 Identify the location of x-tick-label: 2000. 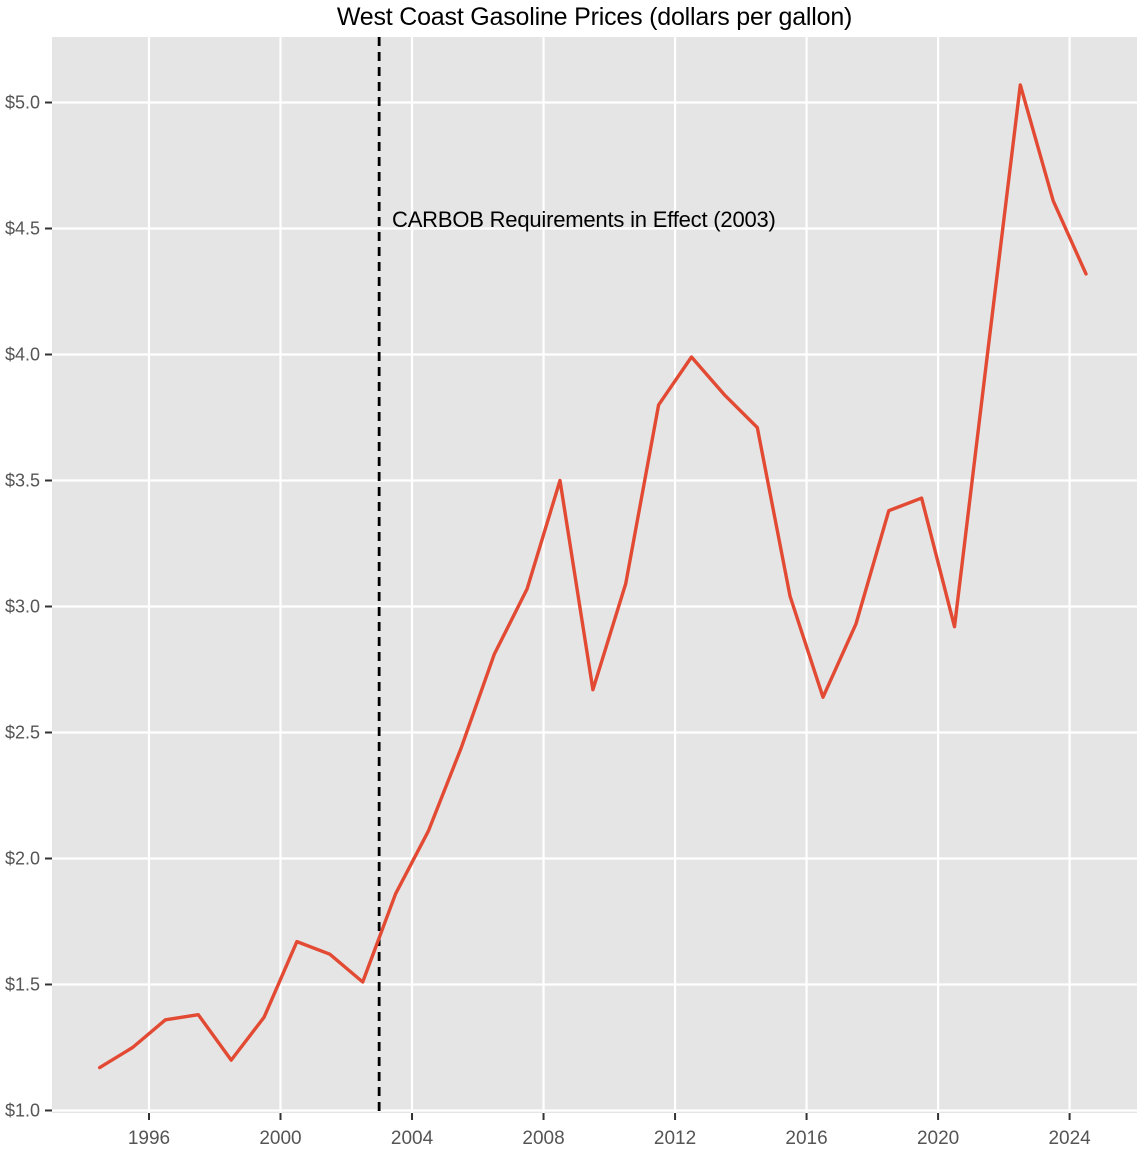
(280, 1138).